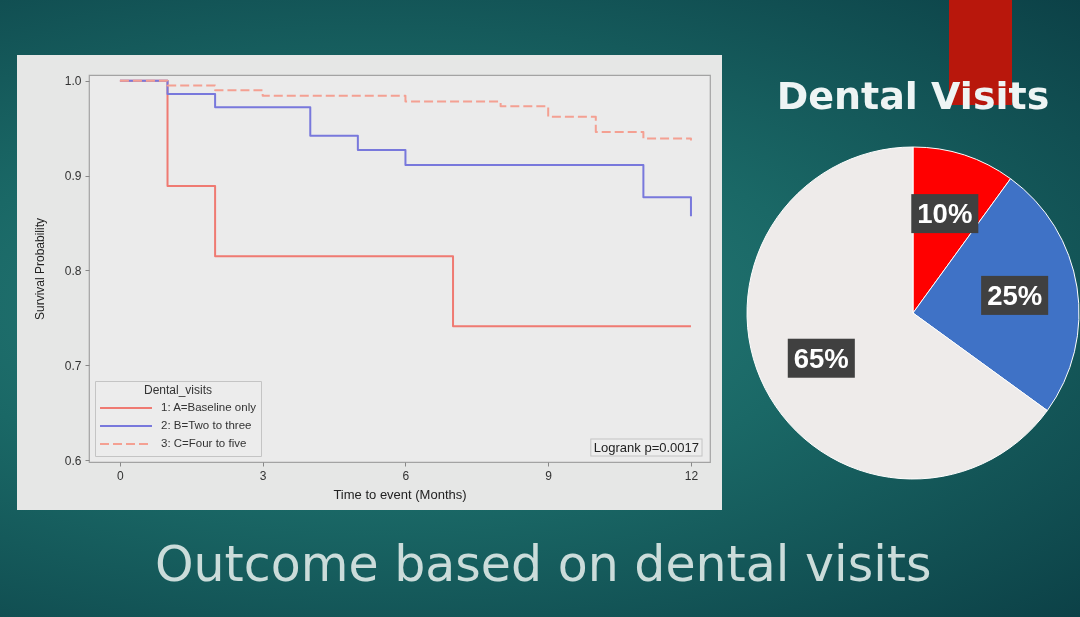 Image resolution: width=1080 pixels, height=617 pixels. Describe the element at coordinates (400, 494) in the screenshot. I see `x-axis-title: Time to event (Months)` at that location.